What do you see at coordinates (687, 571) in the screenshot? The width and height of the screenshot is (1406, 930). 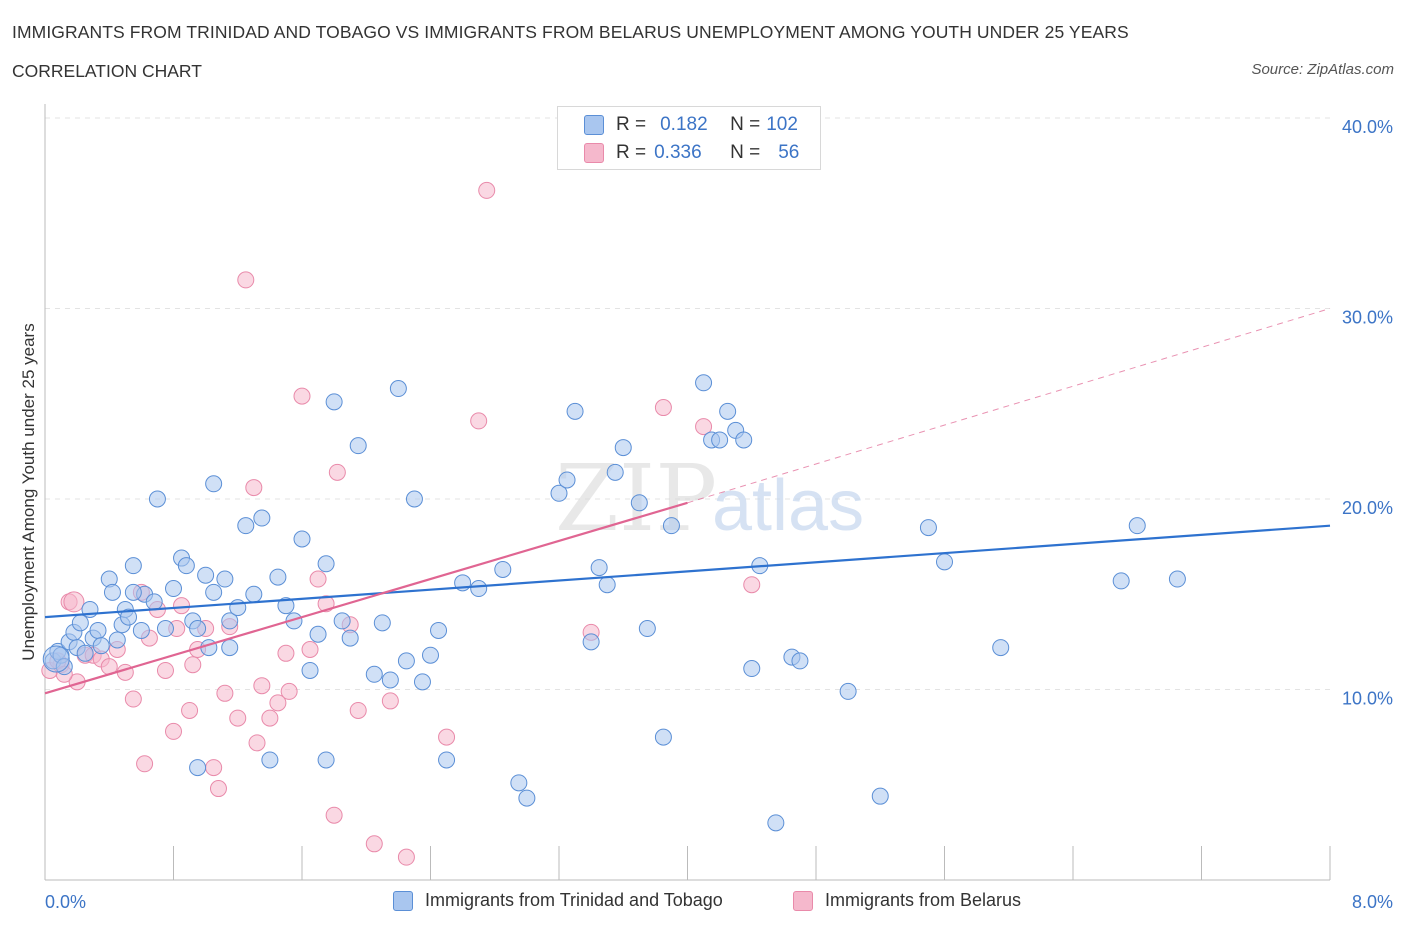 I see `trinidad-trendline` at bounding box center [687, 571].